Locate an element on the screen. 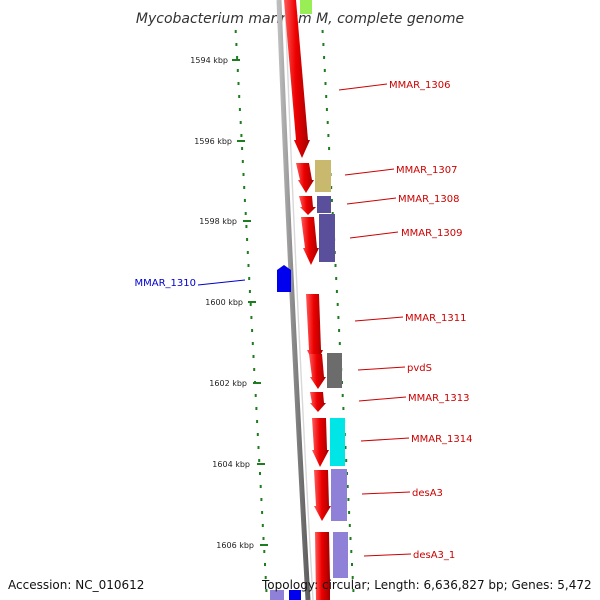 This screenshot has width=600, height=600. gene-label-mmar-1314: MMAR_1314 is located at coordinates (442, 439).